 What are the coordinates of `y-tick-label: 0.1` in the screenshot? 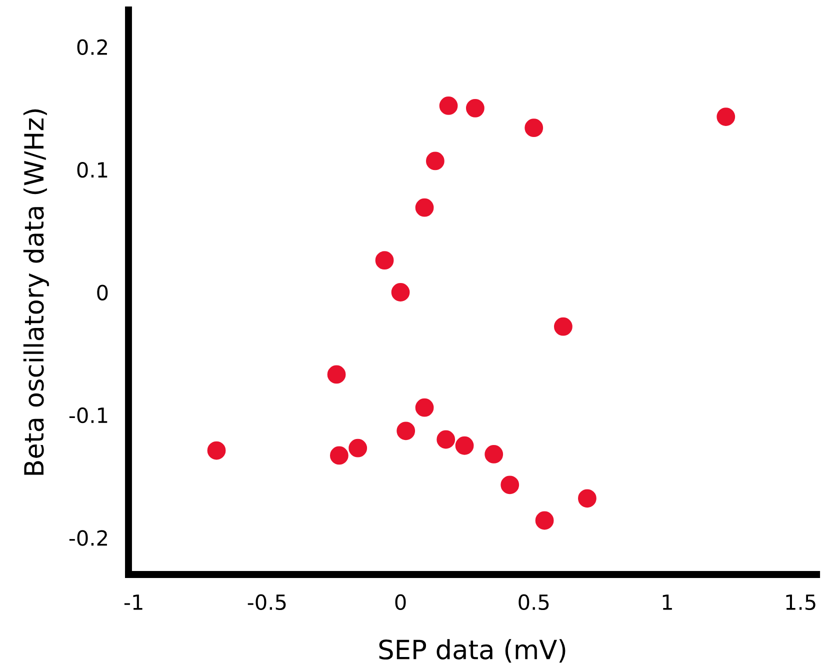 It's located at (92, 170).